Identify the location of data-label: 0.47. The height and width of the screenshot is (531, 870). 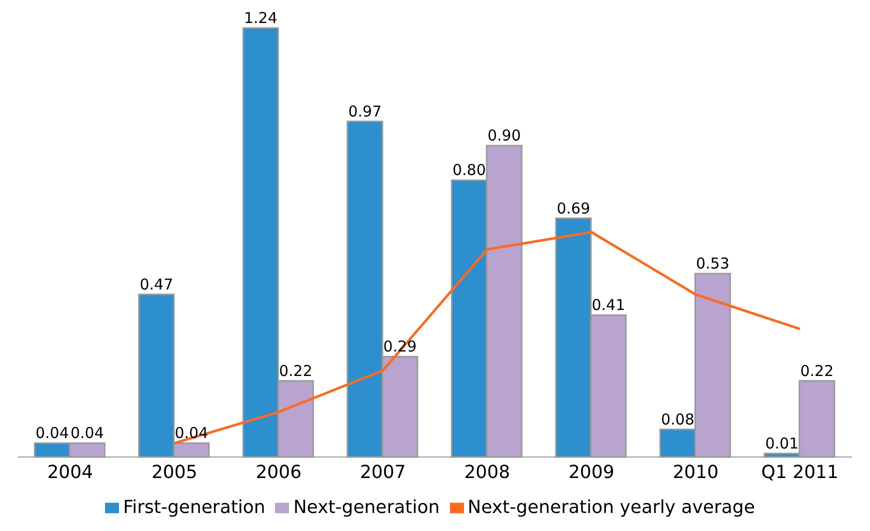
(157, 284).